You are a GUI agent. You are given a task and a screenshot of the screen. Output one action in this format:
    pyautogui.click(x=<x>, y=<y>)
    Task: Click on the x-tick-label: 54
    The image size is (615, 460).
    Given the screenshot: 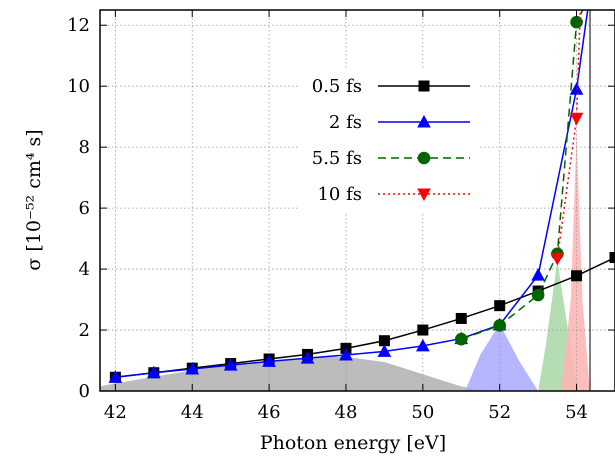 What is the action you would take?
    pyautogui.click(x=576, y=412)
    